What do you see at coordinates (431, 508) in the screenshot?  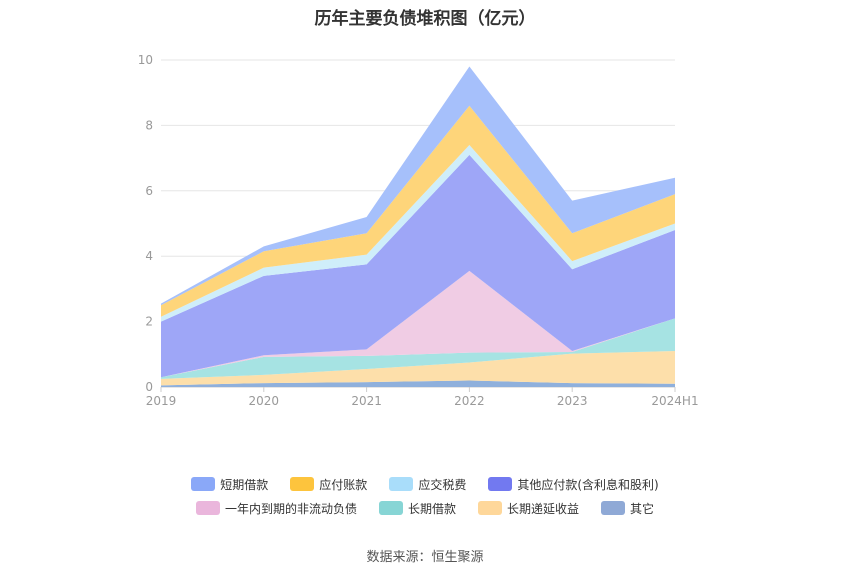 I see `legend-label: 长期借款` at bounding box center [431, 508].